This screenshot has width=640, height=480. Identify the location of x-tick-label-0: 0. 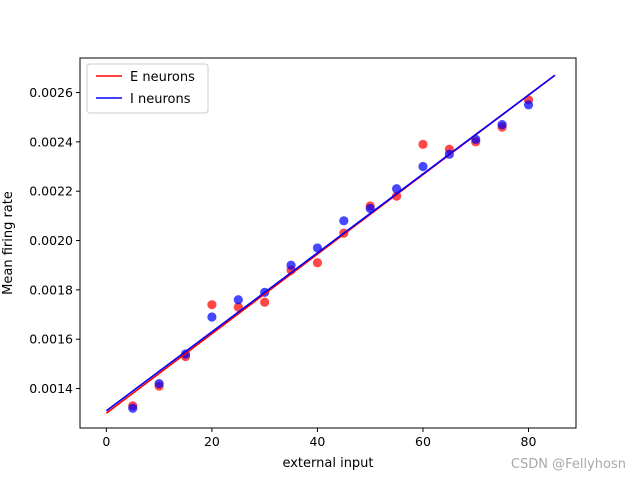
(106, 441).